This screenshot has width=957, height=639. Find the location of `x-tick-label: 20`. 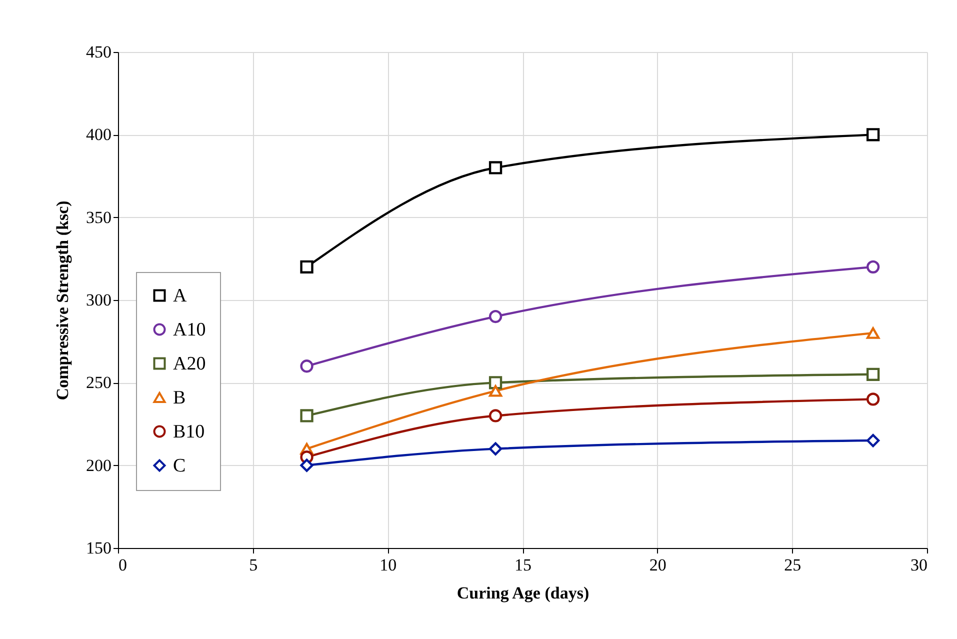

x-tick-label: 20 is located at coordinates (657, 565).